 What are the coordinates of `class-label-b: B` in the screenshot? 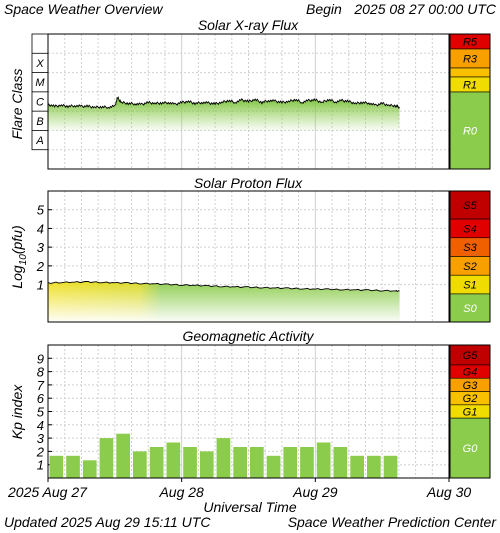 It's located at (39, 122).